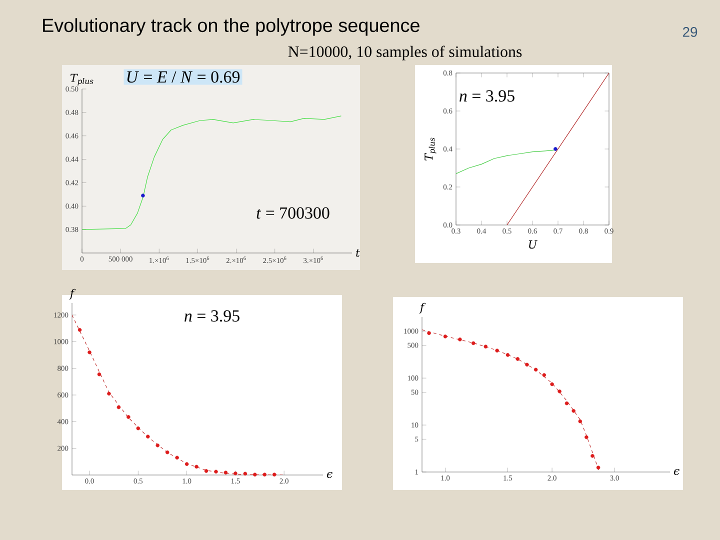  Describe the element at coordinates (358, 253) in the screenshot. I see `x-axis-title: t` at that location.